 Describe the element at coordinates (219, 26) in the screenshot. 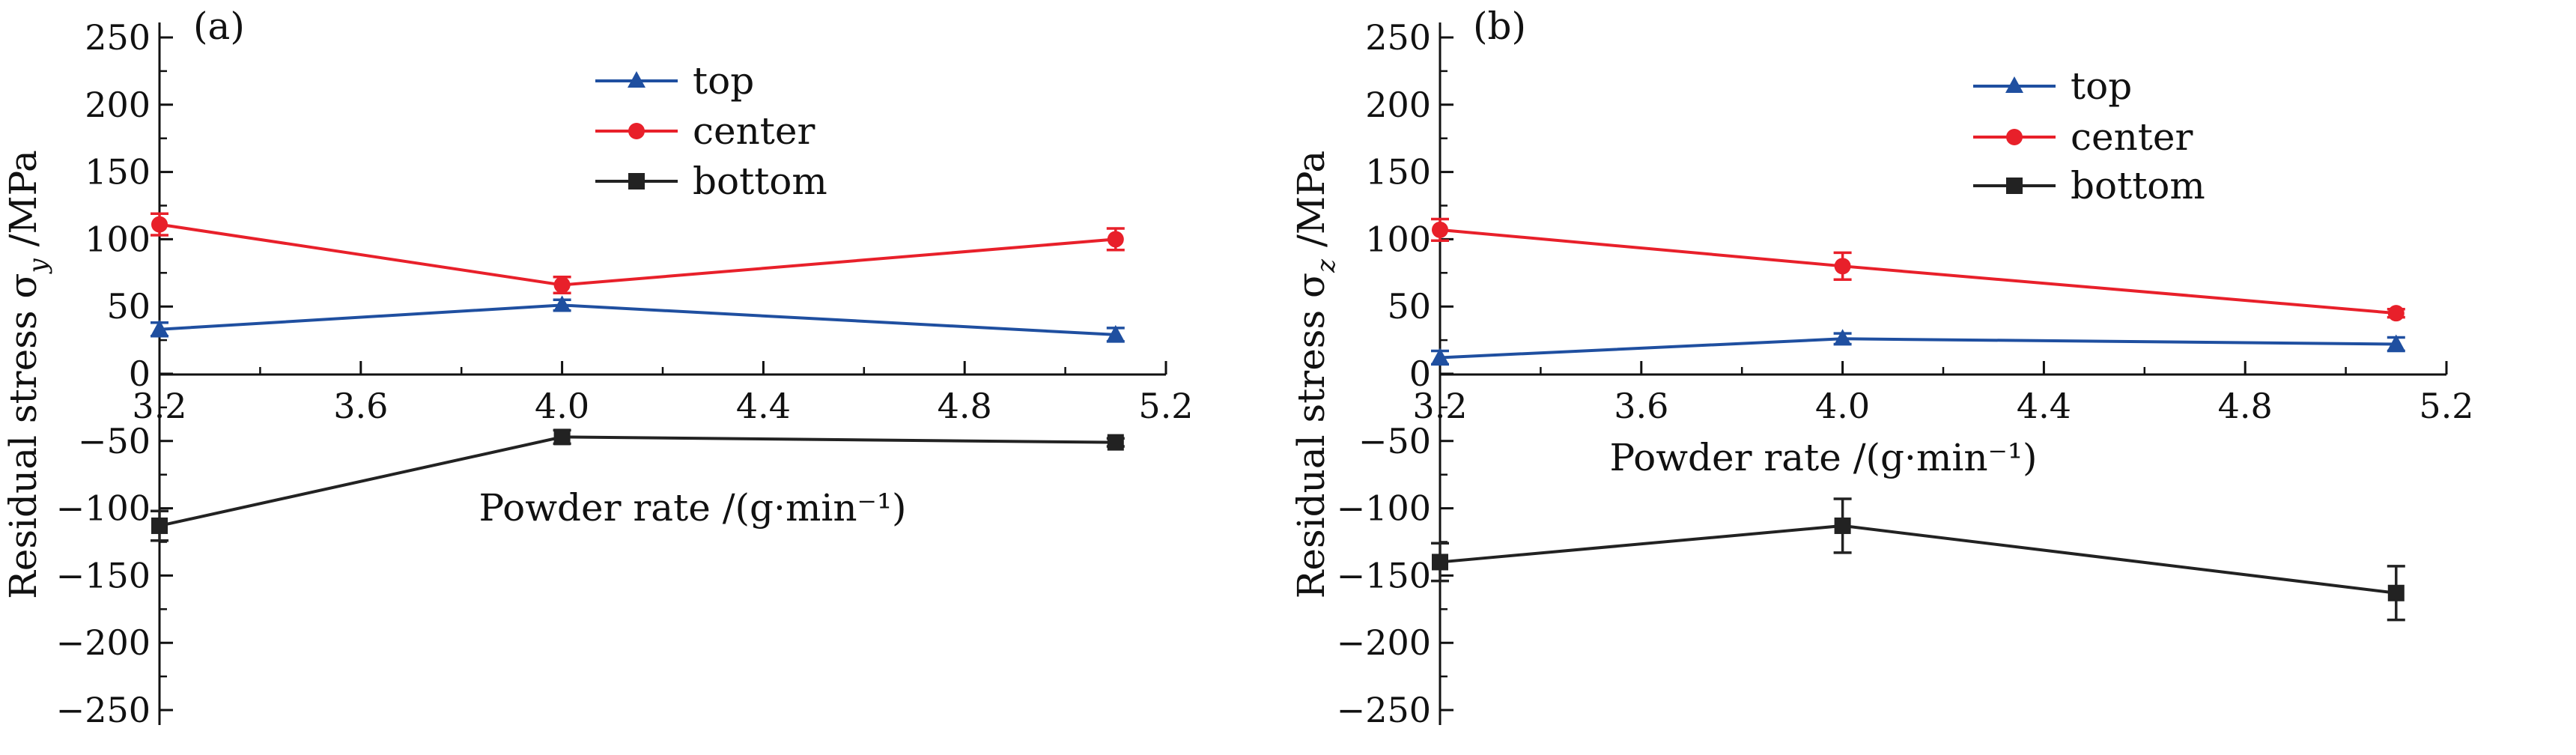

I see `panel-label: (a)` at that location.